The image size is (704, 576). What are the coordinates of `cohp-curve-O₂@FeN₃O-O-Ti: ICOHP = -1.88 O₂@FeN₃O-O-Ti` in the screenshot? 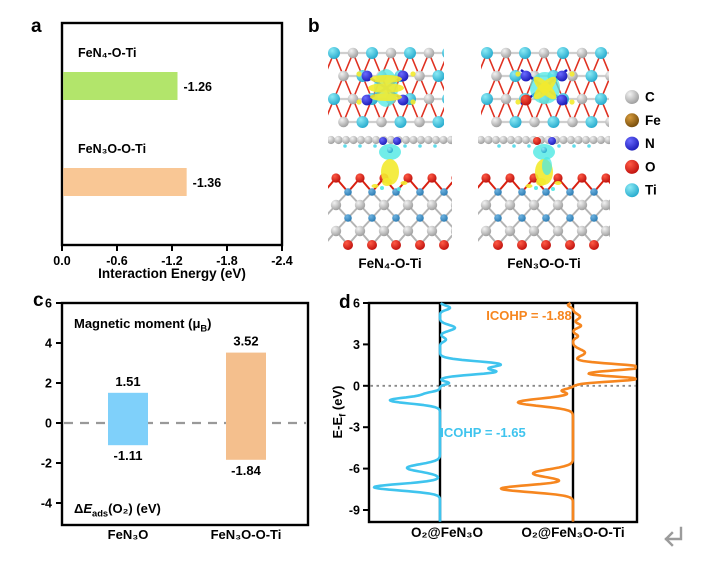 It's located at (561, 420).